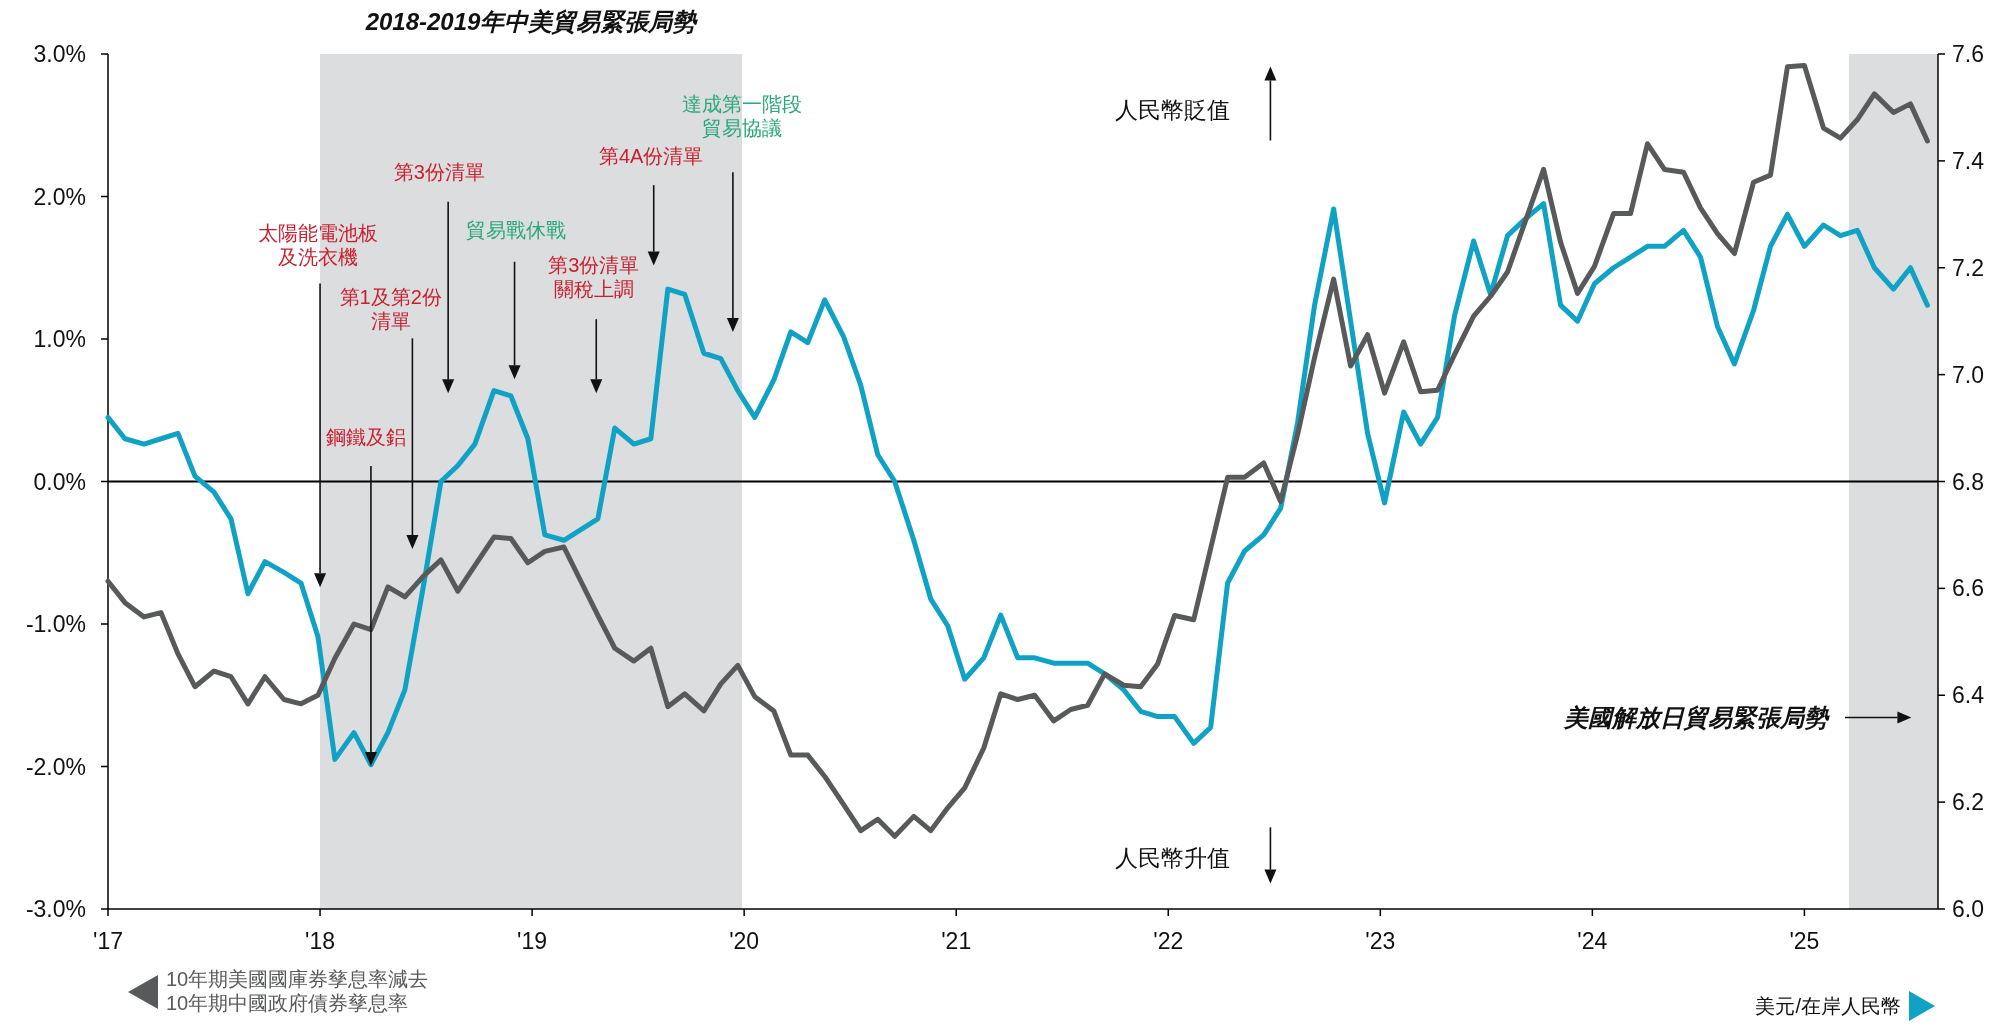  I want to click on y2-tick-label: 7.0, so click(1968, 374).